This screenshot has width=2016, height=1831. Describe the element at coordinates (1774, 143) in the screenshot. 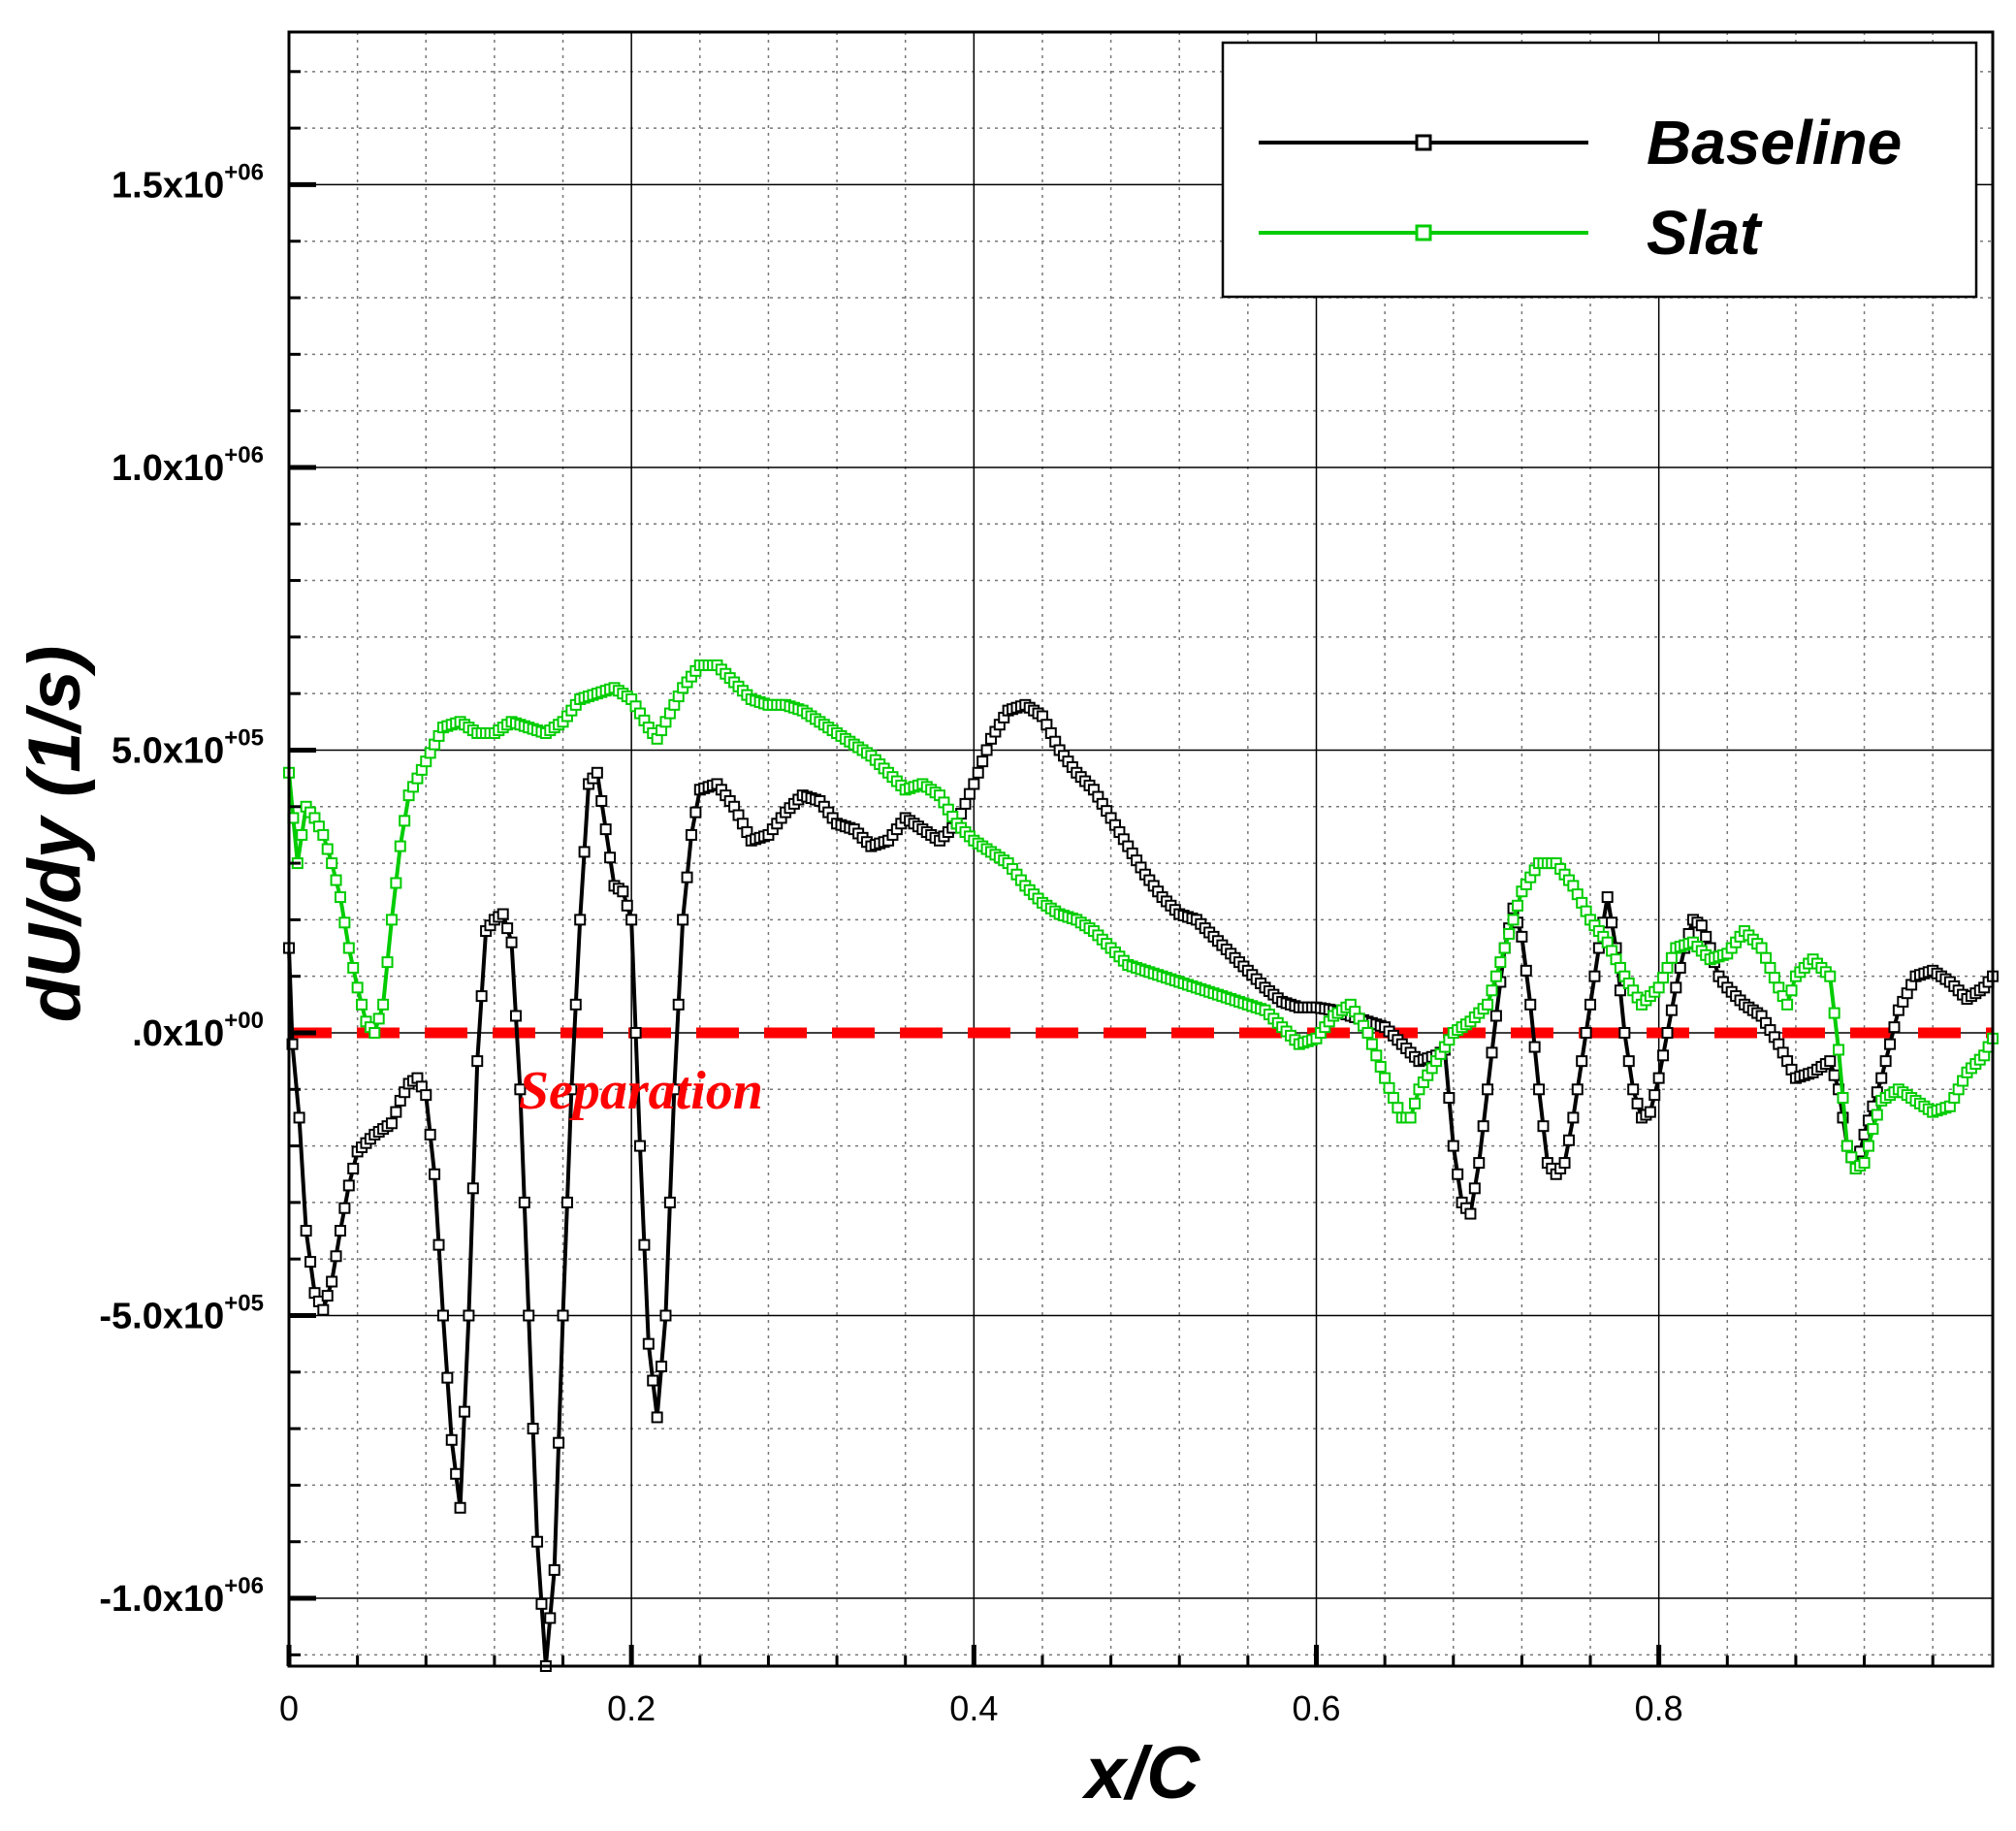

I see `legend-label-baseline: Baseline` at that location.